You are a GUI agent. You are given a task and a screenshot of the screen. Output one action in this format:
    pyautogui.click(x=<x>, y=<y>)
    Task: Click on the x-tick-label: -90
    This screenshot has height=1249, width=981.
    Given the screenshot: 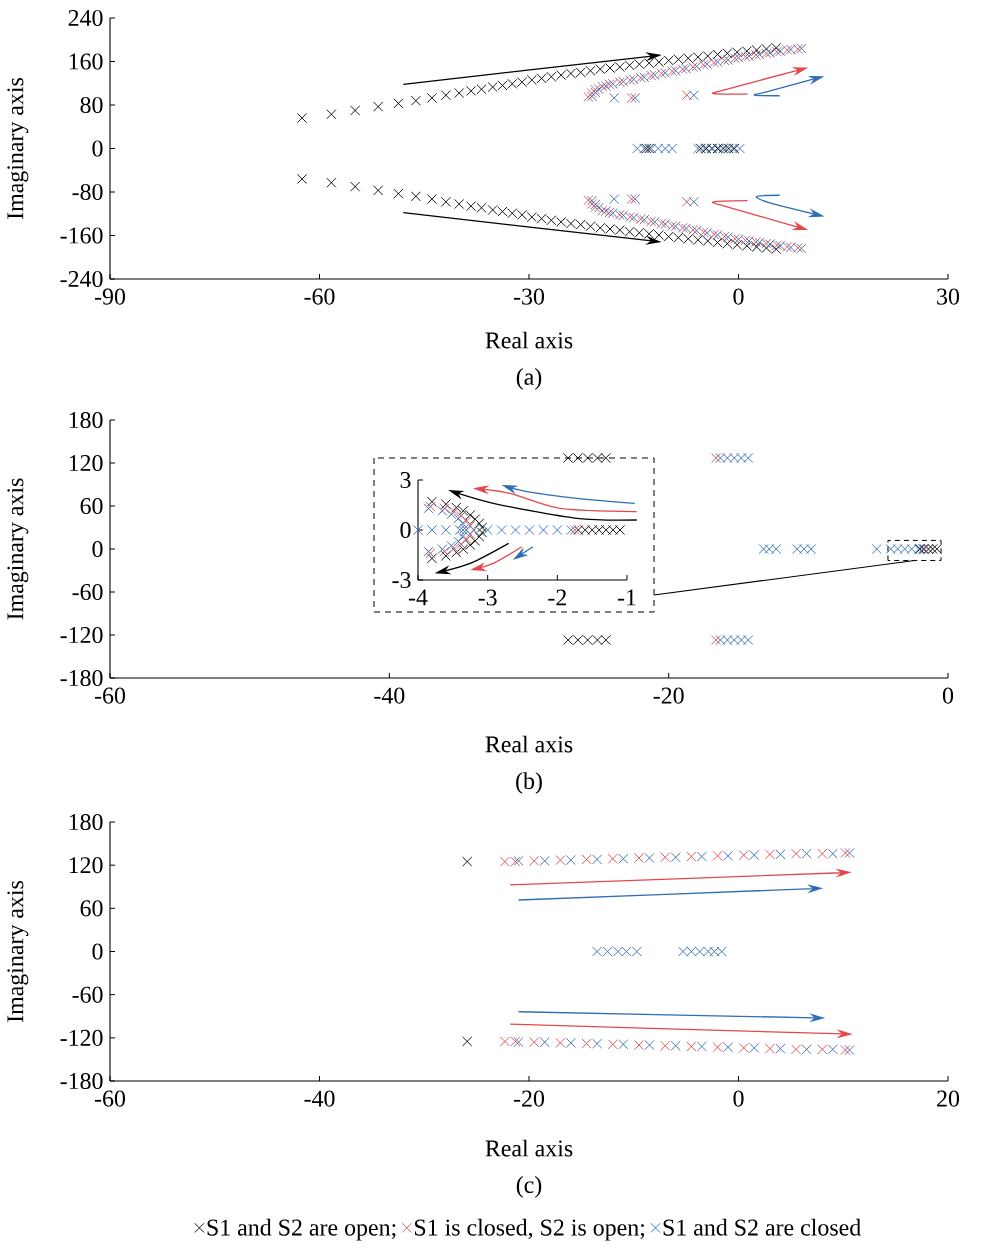 What is the action you would take?
    pyautogui.click(x=110, y=296)
    